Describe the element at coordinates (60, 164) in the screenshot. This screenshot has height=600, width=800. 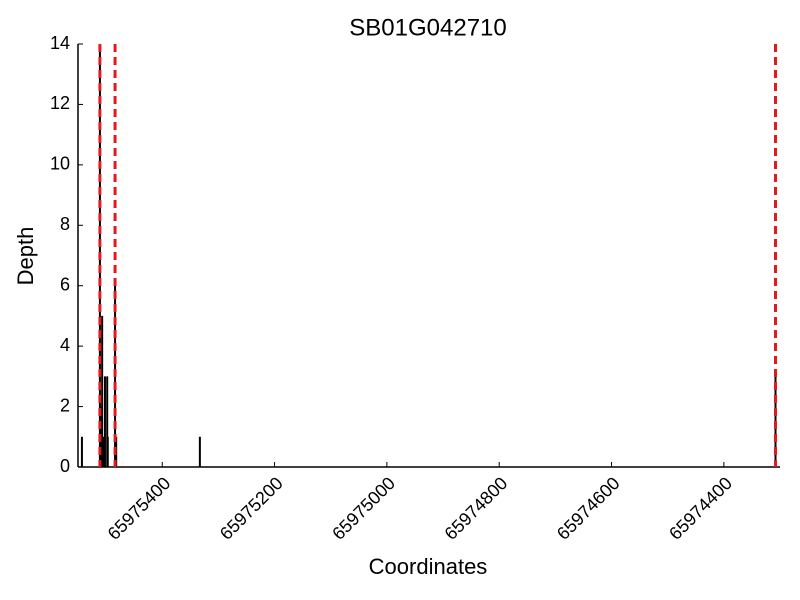
I see `y-tick-label: 10` at that location.